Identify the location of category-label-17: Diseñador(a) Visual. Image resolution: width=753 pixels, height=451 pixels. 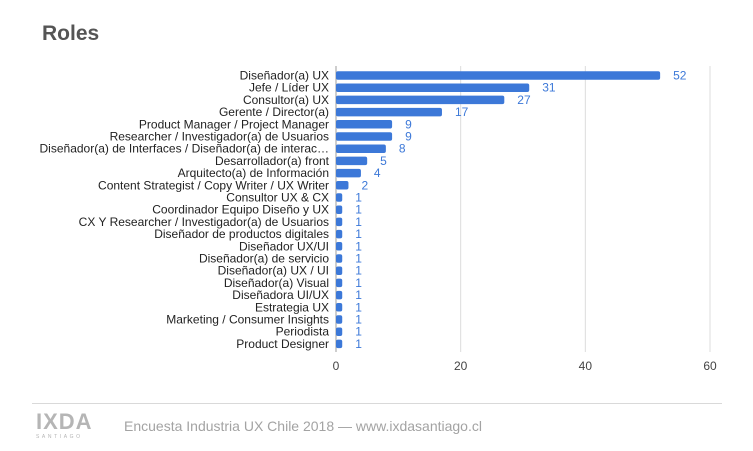
(276, 283).